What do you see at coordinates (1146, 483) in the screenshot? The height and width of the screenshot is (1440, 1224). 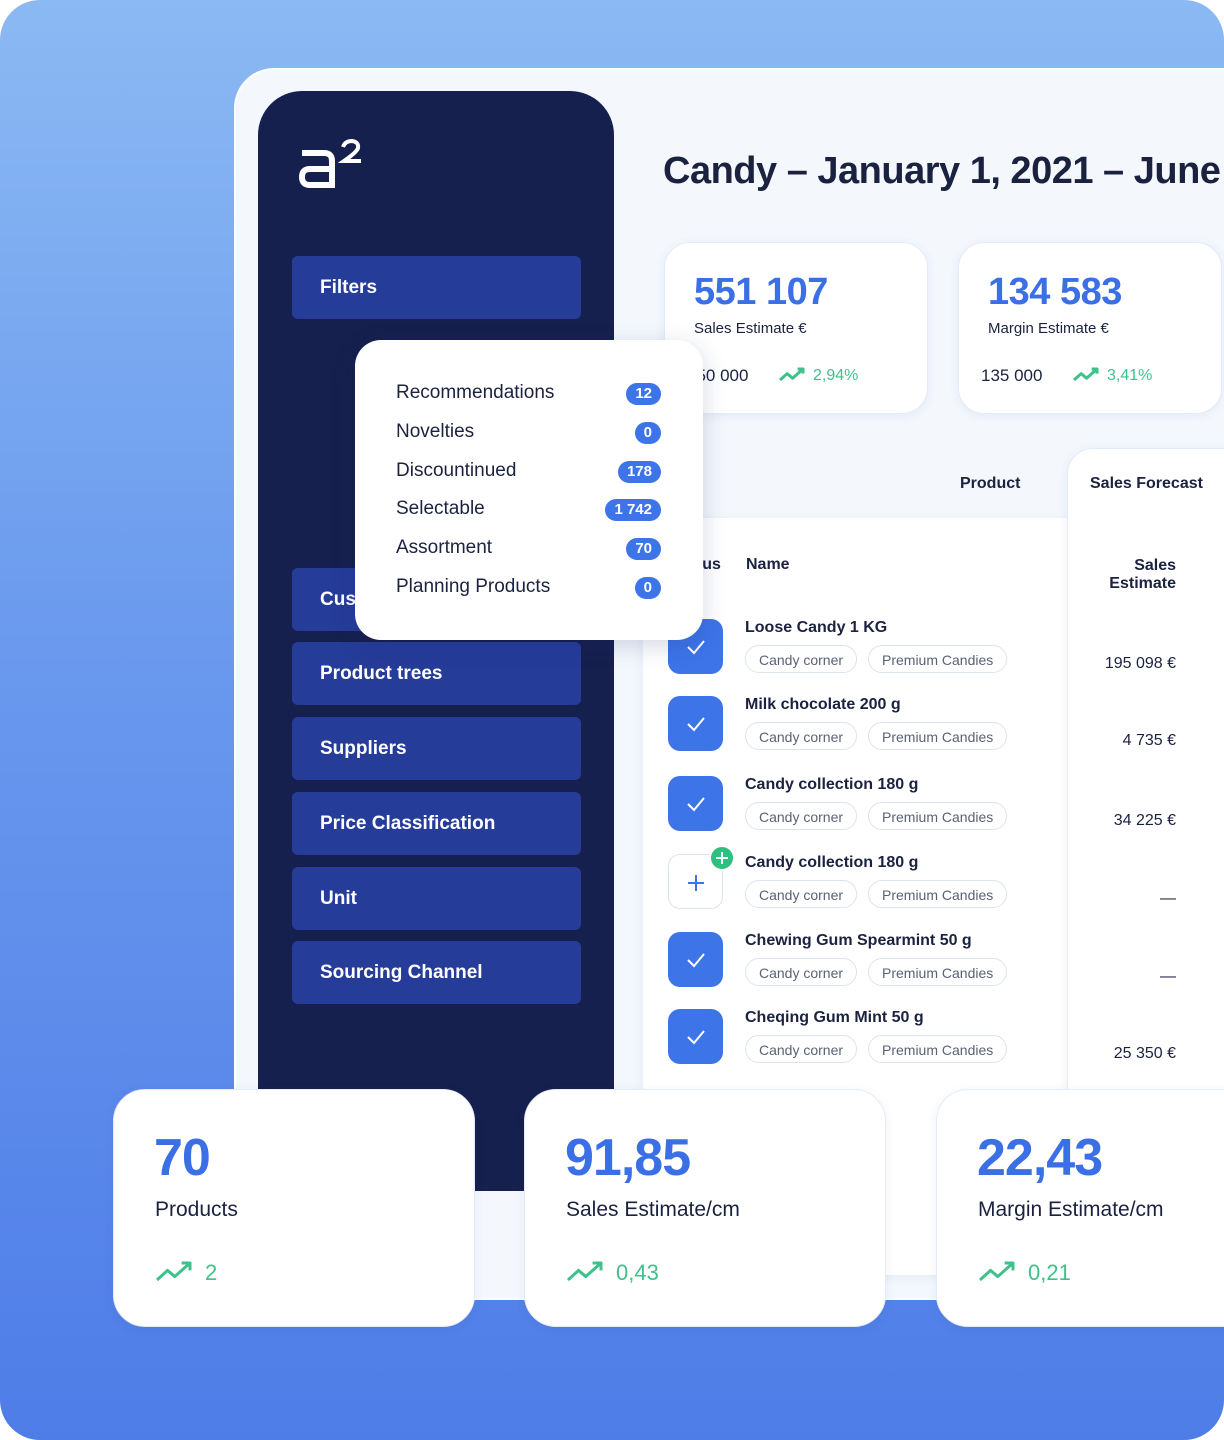 I see `tab-active: Sales Forecast` at bounding box center [1146, 483].